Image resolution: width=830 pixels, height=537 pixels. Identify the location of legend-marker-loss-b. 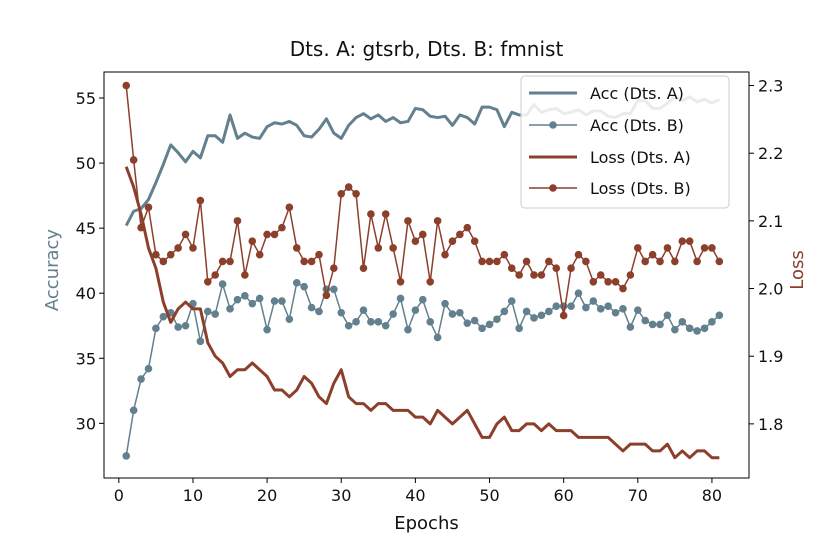
(553, 188).